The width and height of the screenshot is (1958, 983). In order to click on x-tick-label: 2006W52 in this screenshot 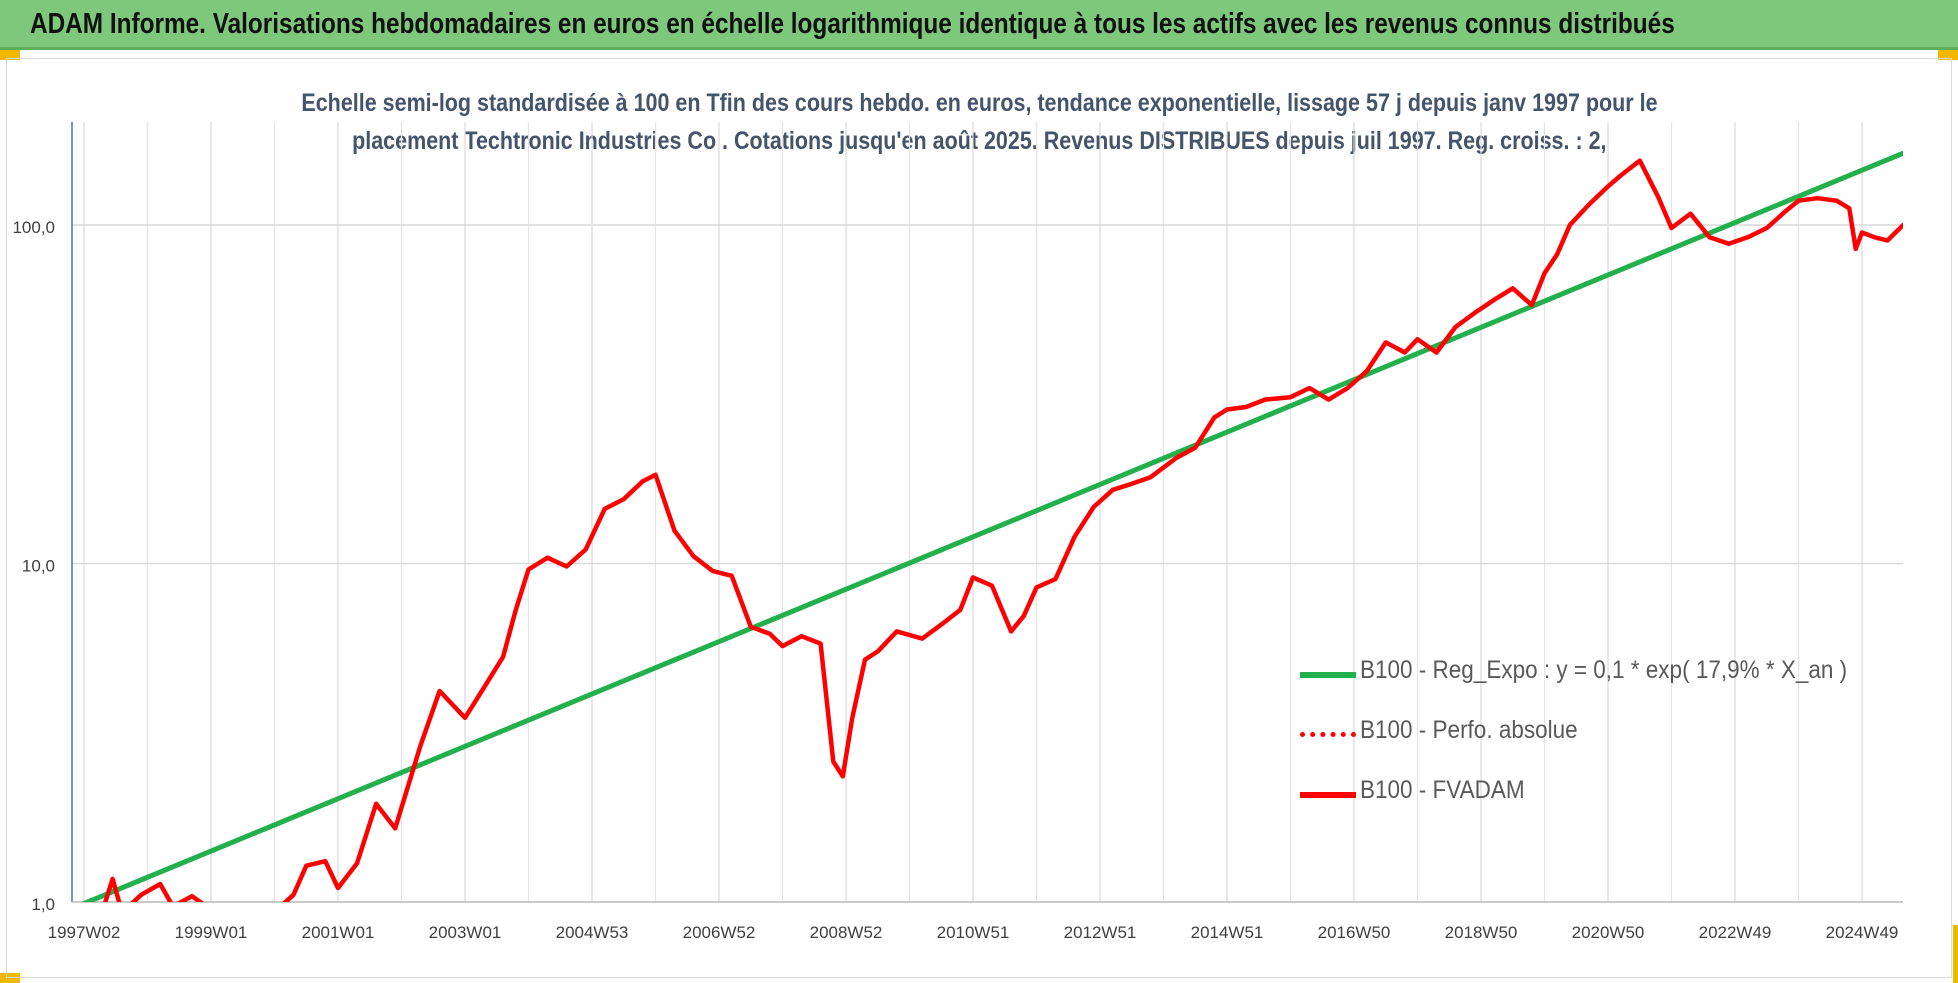, I will do `click(719, 932)`.